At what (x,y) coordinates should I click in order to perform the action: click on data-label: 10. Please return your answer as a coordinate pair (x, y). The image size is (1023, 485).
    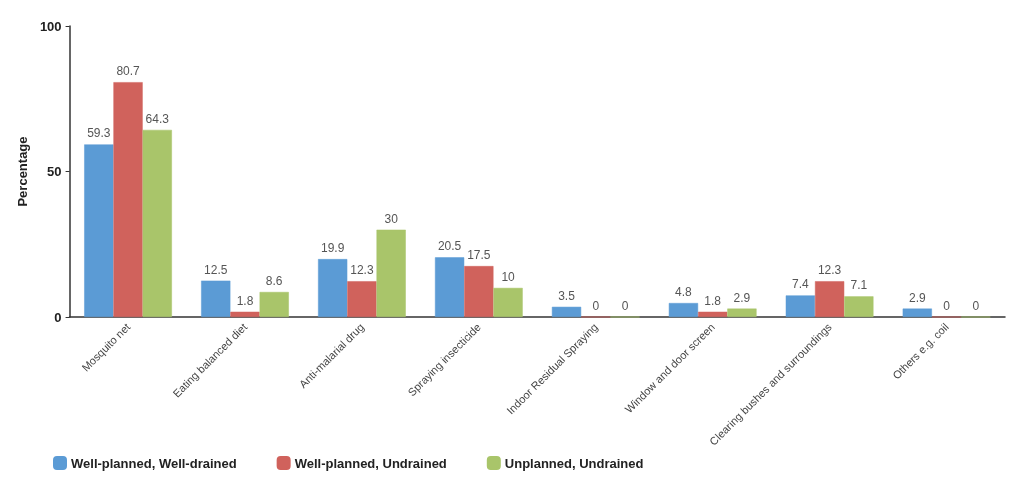
    Looking at the image, I should click on (508, 276).